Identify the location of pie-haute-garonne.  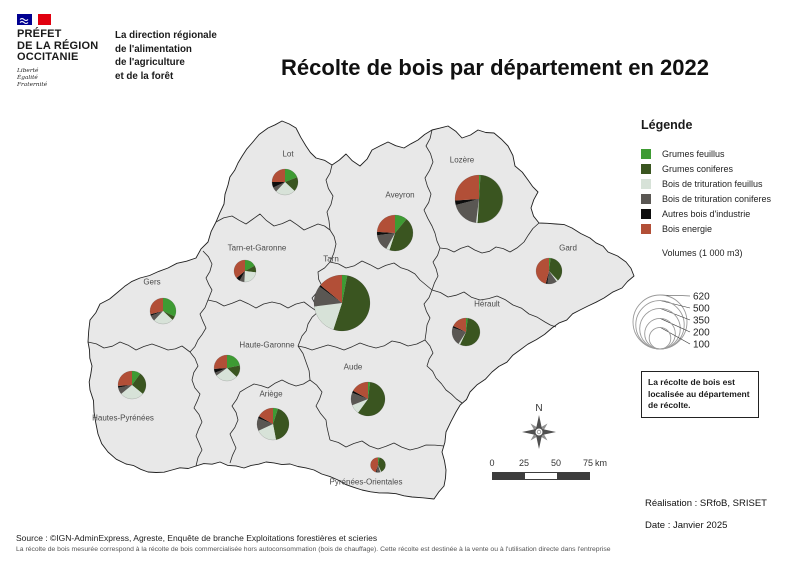
(227, 368).